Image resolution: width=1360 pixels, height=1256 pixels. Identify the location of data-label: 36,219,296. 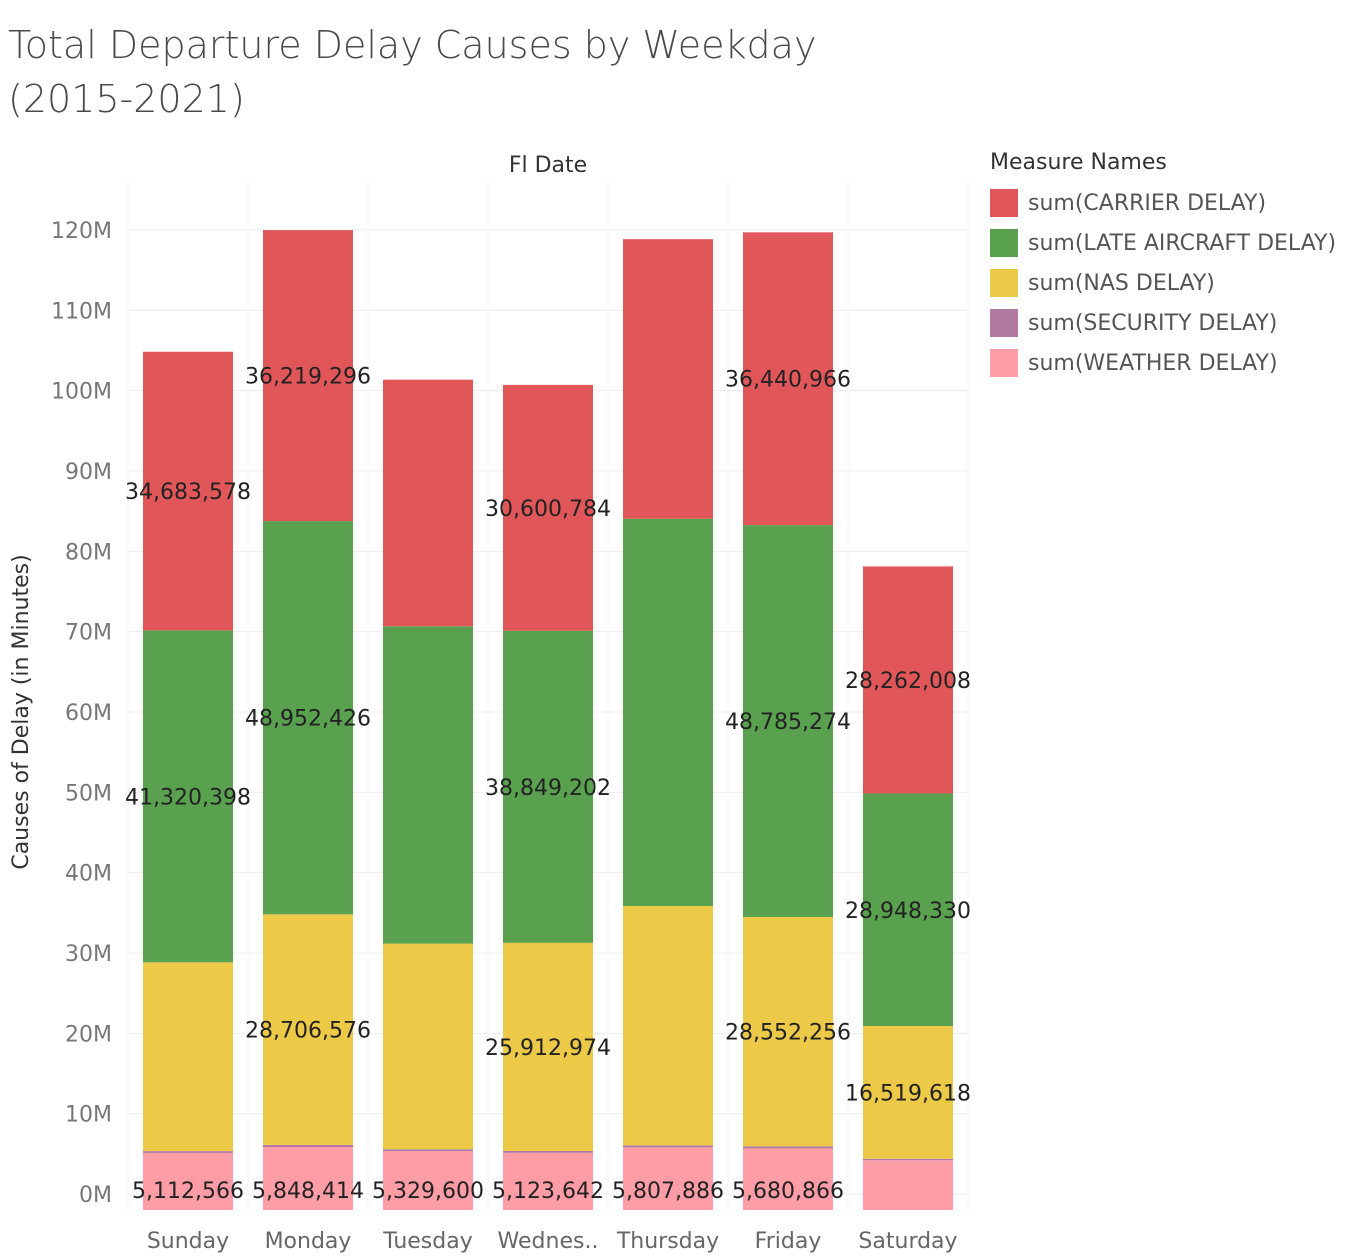
(308, 377).